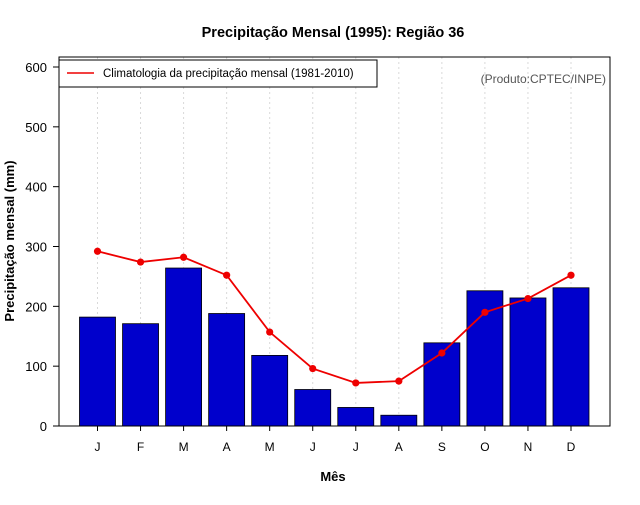 This screenshot has width=640, height=505. What do you see at coordinates (36, 306) in the screenshot?
I see `y-tick-label: 200` at bounding box center [36, 306].